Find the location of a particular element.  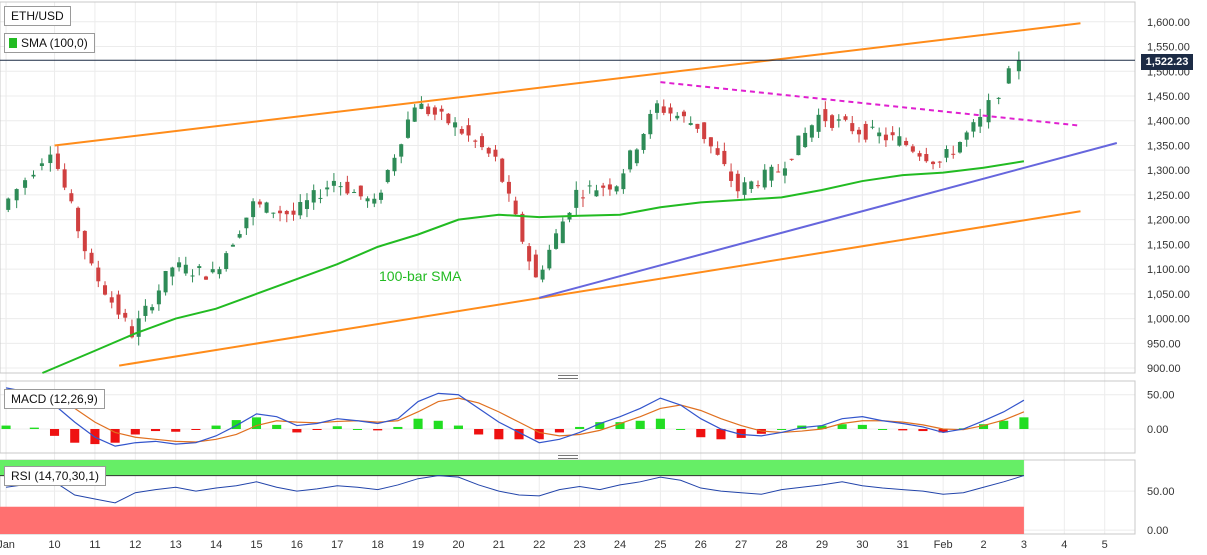

sma-legend: SMA (100,0) is located at coordinates (49, 43).